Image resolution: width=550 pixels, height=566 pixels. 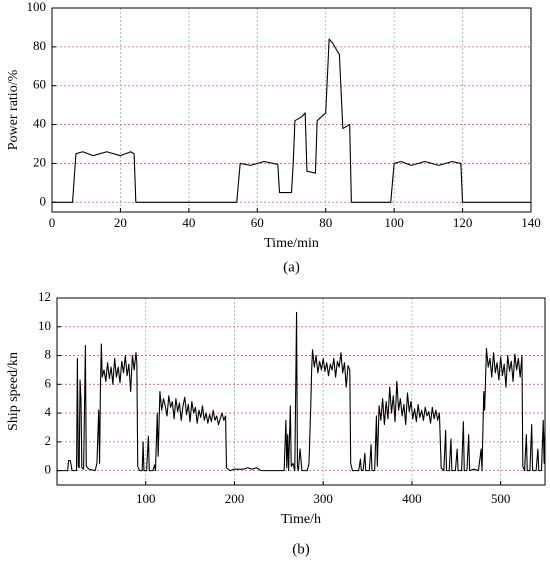 I want to click on y-tick-label: 4, so click(x=48, y=411).